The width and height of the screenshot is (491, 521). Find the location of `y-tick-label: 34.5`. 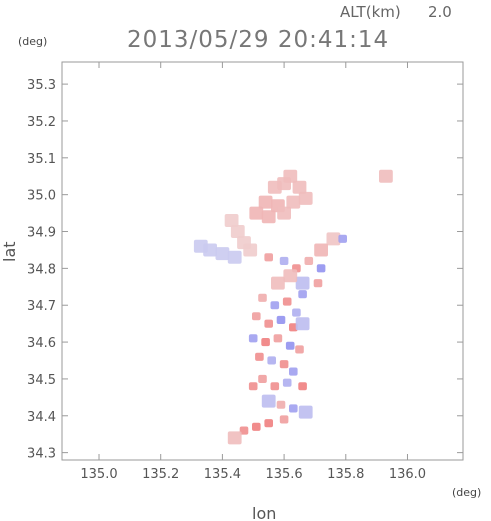

y-tick-label: 34.5 is located at coordinates (41, 380).